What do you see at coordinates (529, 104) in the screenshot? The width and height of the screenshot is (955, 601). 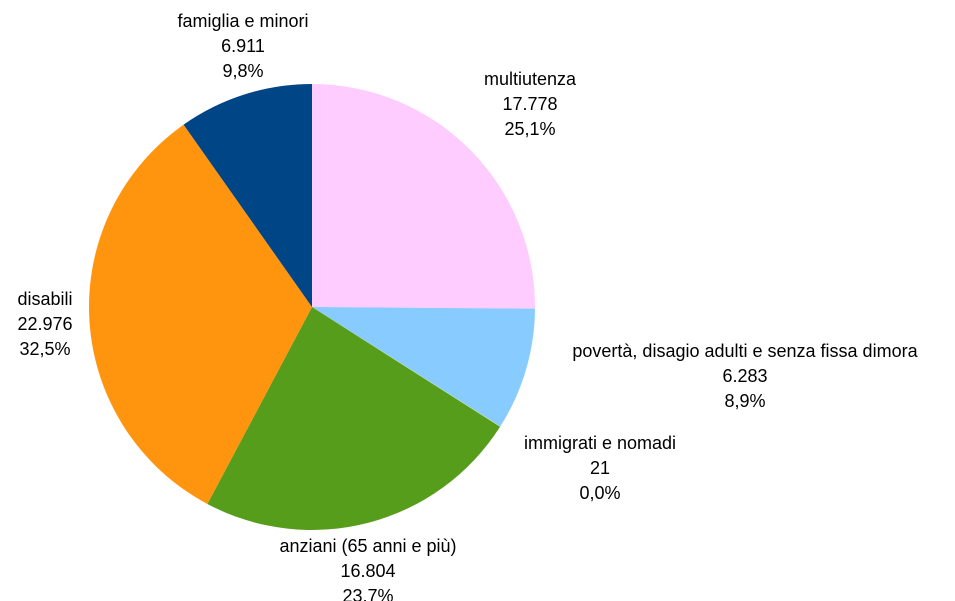 I see `slice-value: 17.778` at bounding box center [529, 104].